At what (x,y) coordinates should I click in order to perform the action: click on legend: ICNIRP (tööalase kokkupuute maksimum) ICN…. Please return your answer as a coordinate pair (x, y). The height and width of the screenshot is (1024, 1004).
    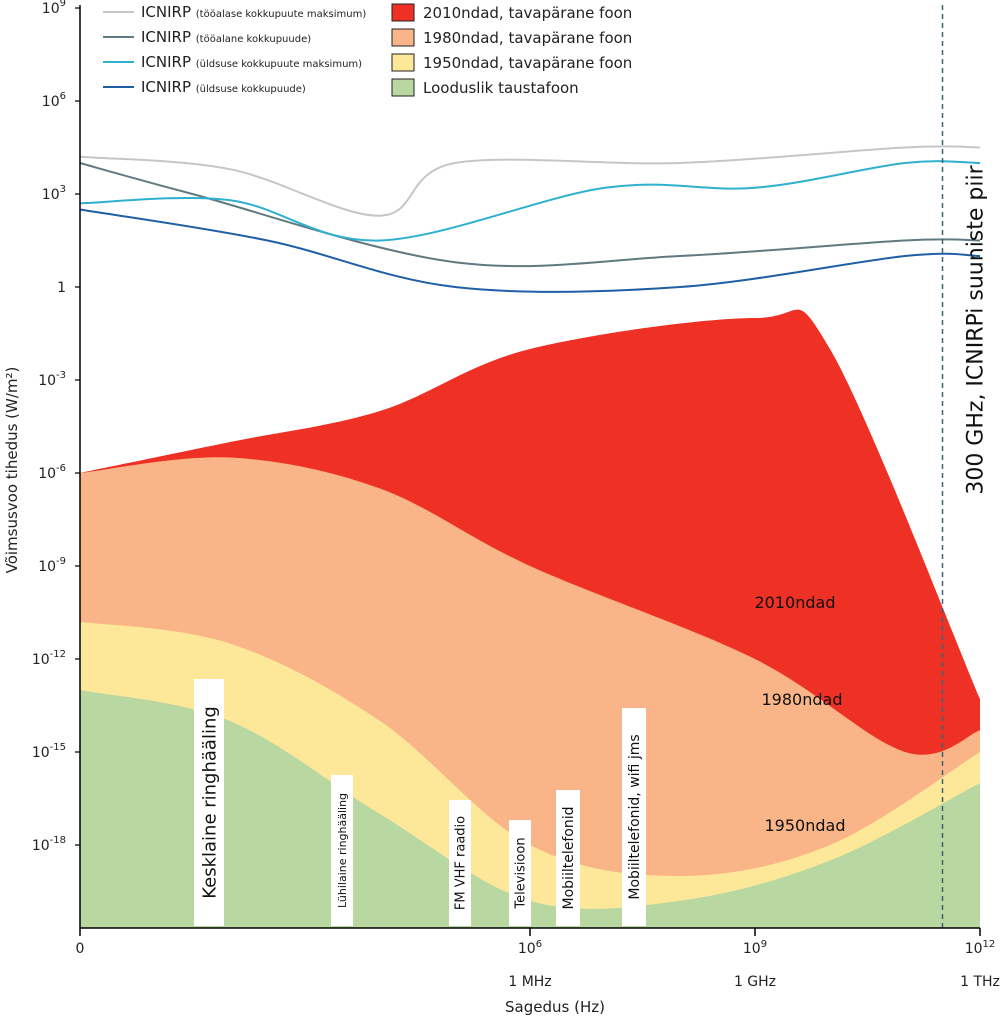
    Looking at the image, I should click on (367, 50).